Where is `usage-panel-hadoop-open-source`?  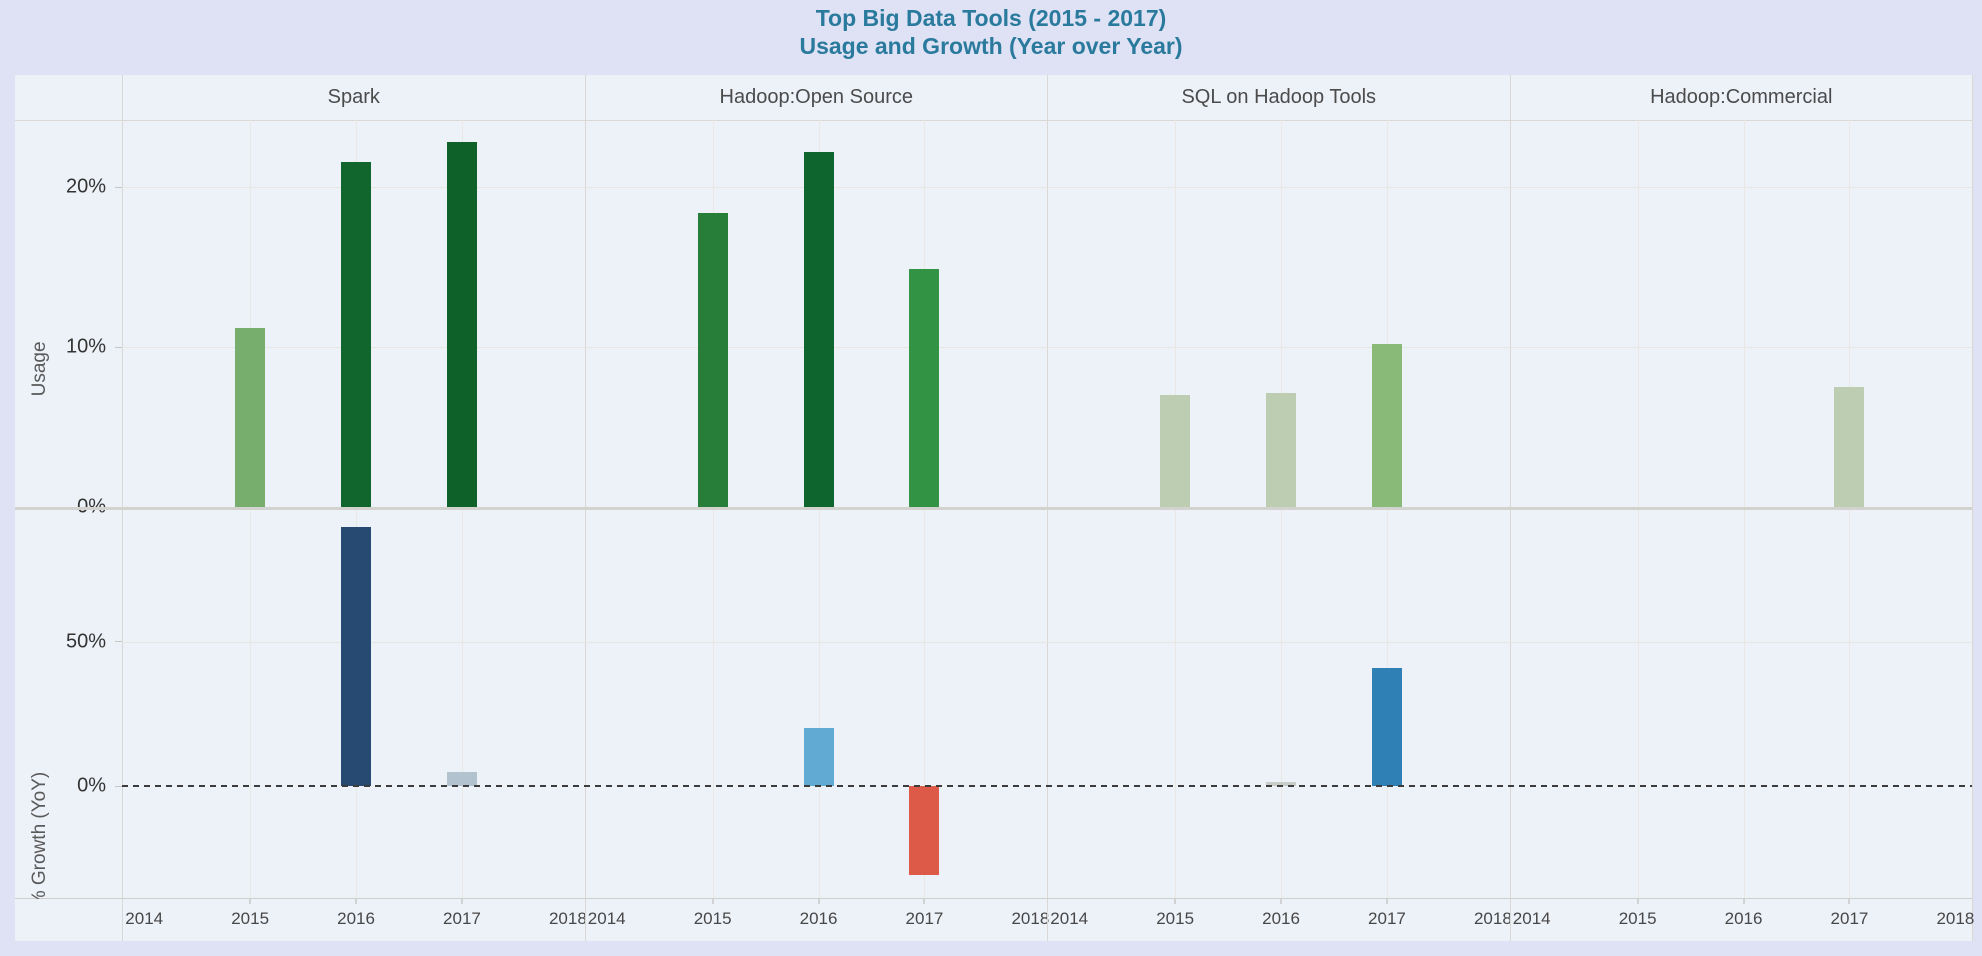
usage-panel-hadoop-open-source is located at coordinates (816, 313).